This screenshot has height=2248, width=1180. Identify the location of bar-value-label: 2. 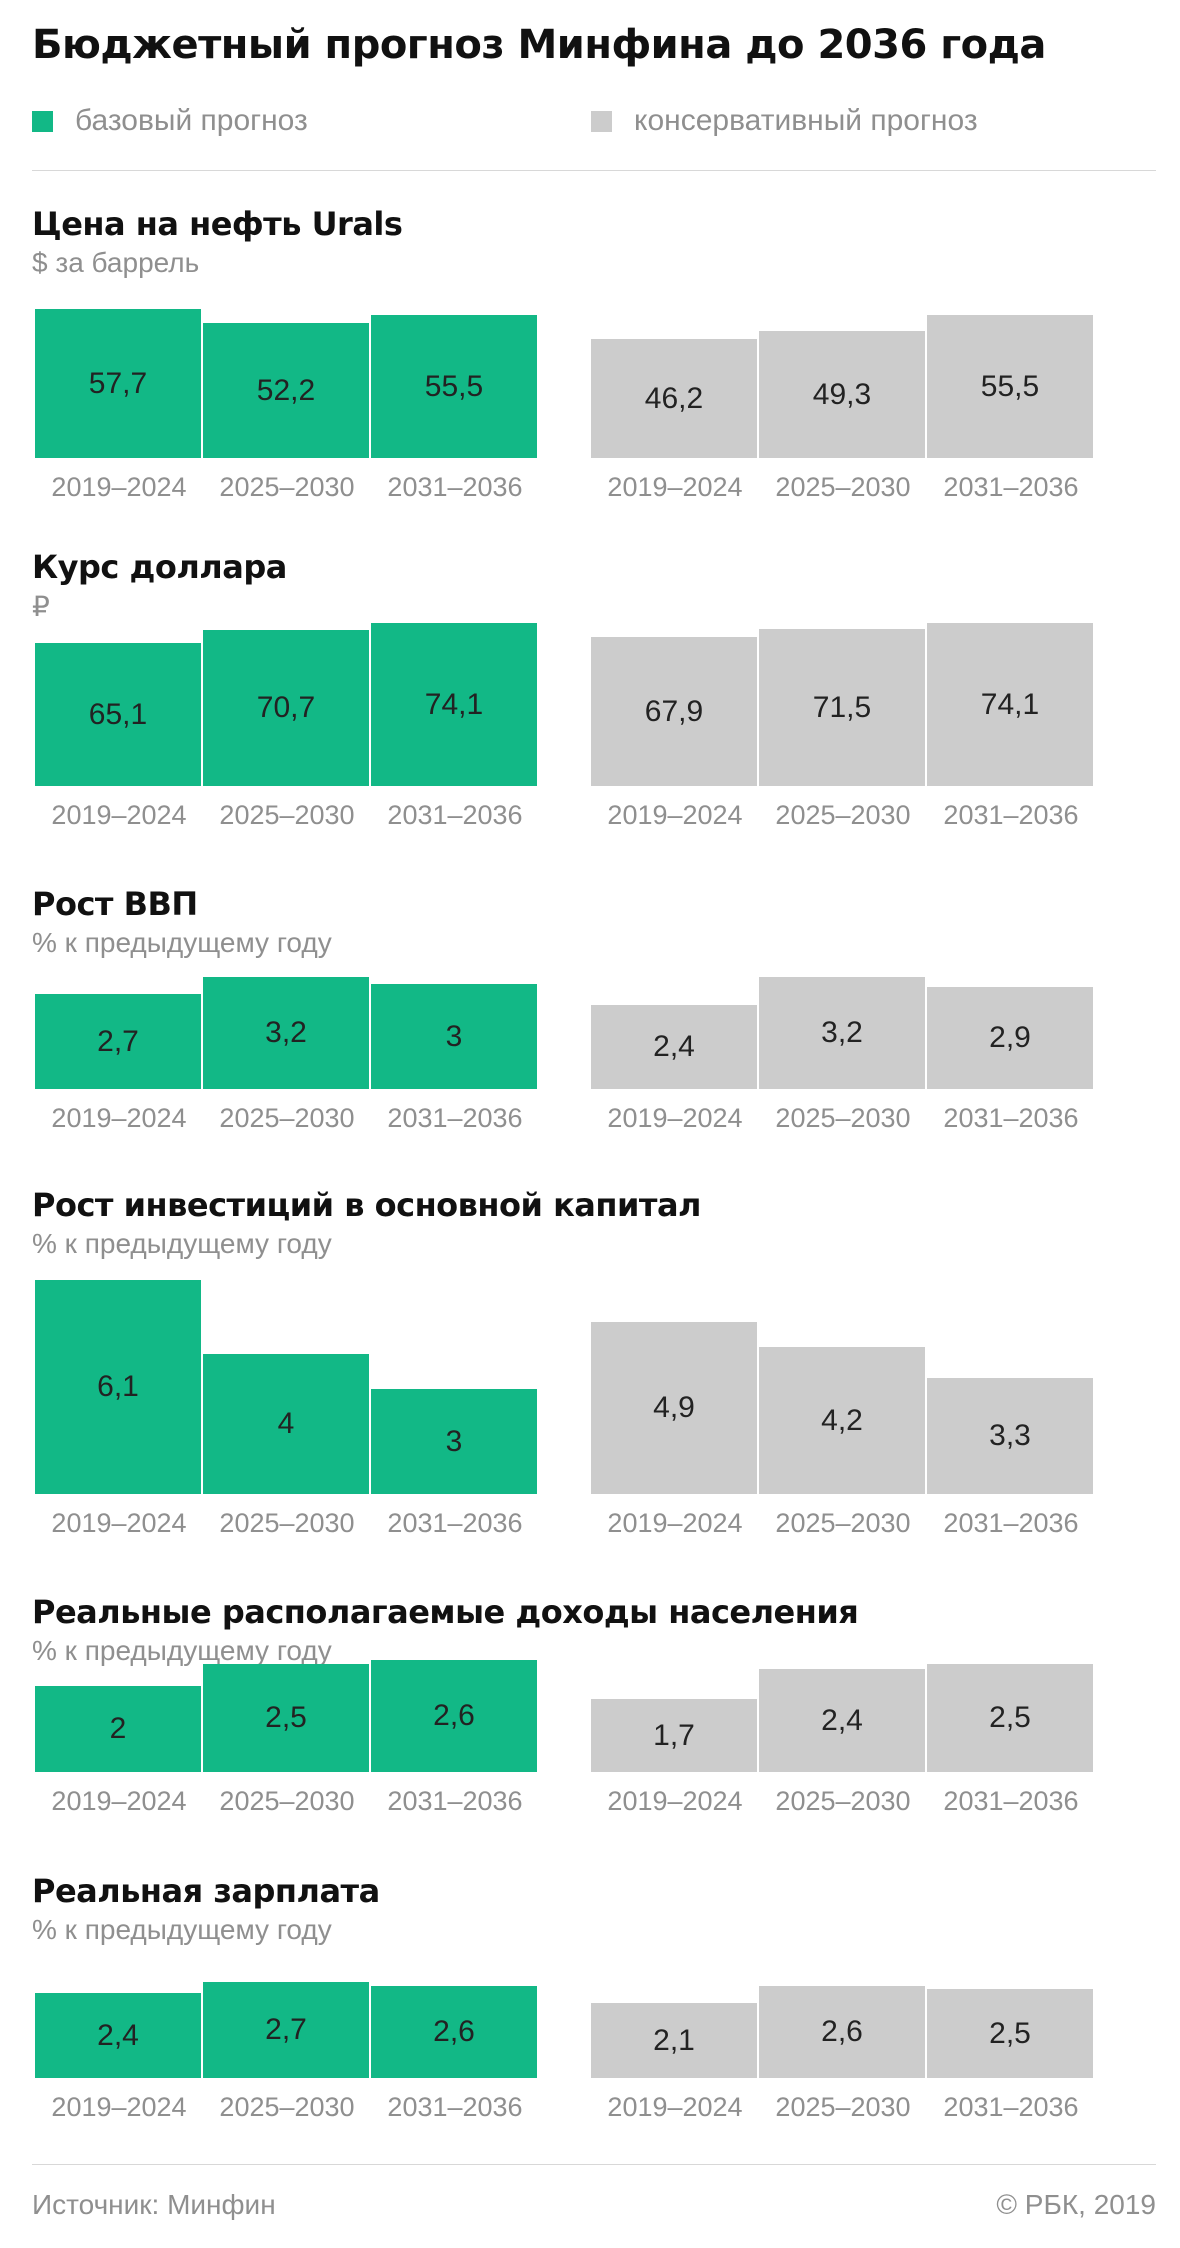
(118, 1728).